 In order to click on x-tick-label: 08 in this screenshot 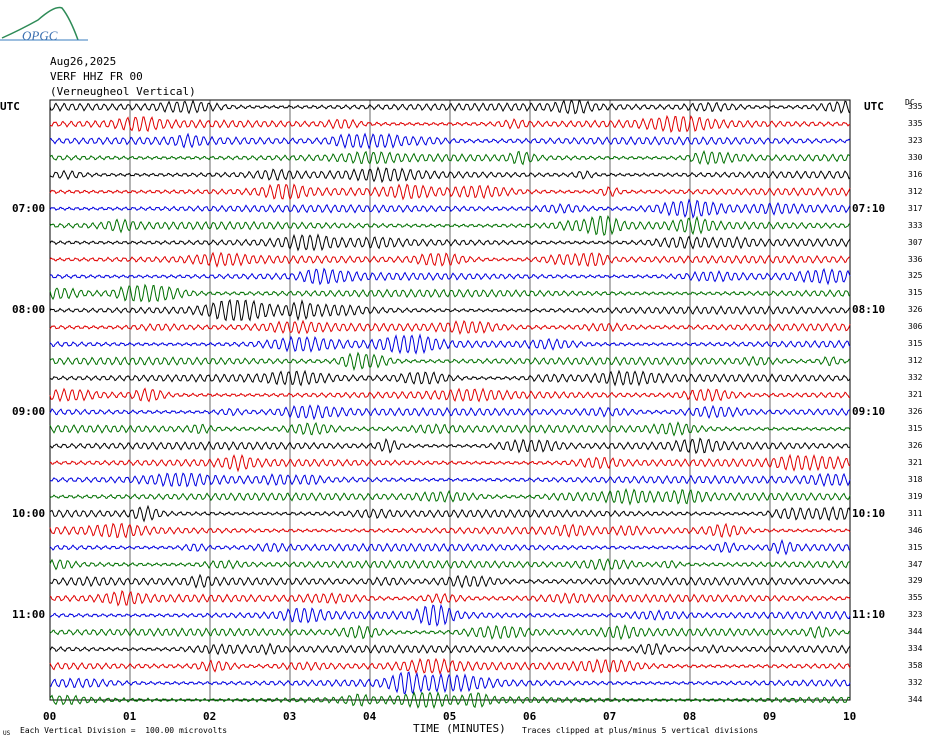, I will do `click(690, 716)`.